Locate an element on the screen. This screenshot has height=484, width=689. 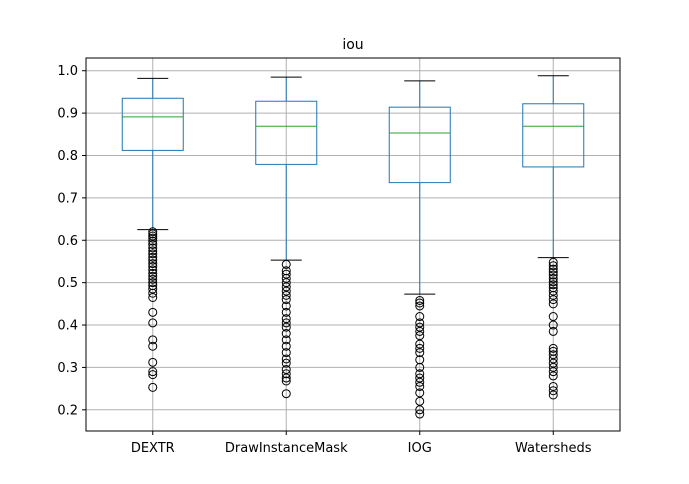
y-tick-label: 0.8 is located at coordinates (67, 156).